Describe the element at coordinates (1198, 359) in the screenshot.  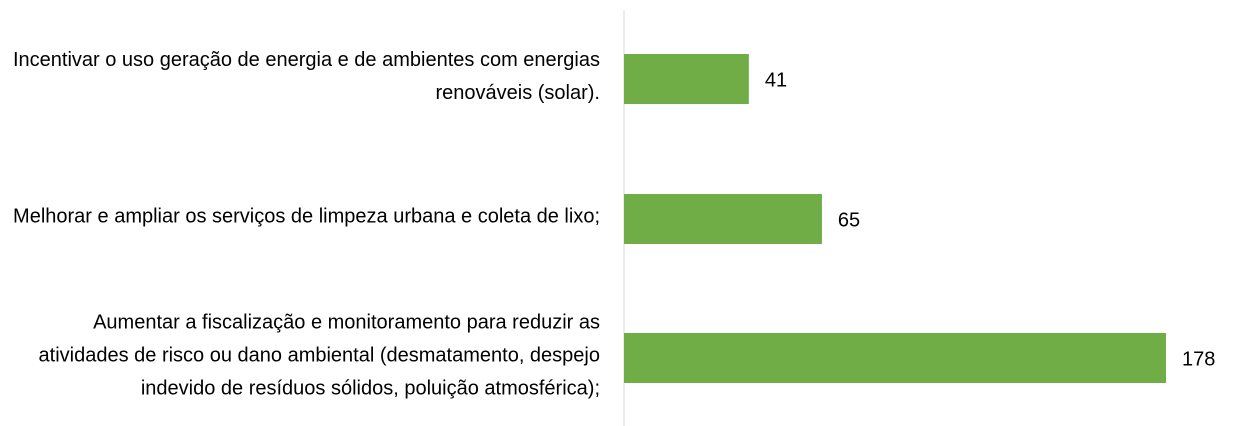
I see `data-label: 178` at that location.